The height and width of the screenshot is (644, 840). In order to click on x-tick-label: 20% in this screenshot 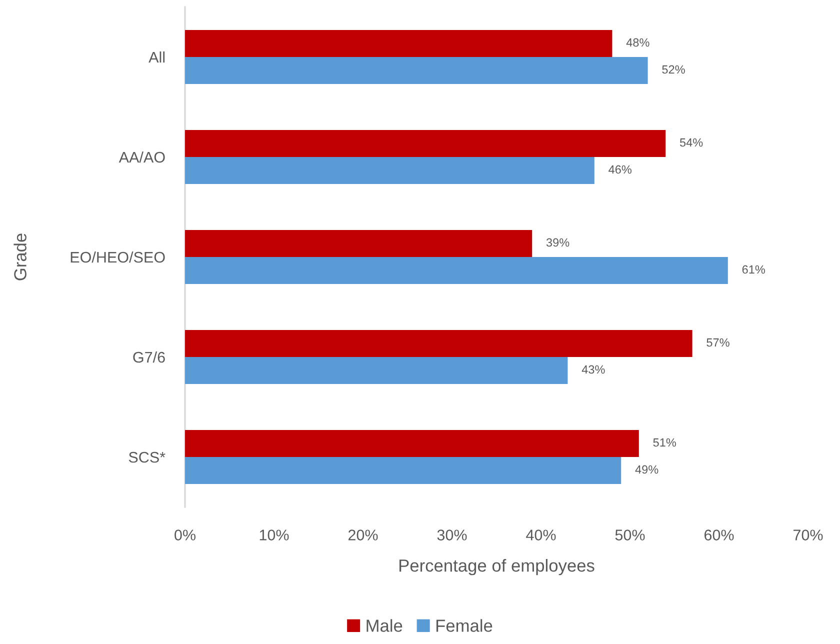, I will do `click(363, 535)`.